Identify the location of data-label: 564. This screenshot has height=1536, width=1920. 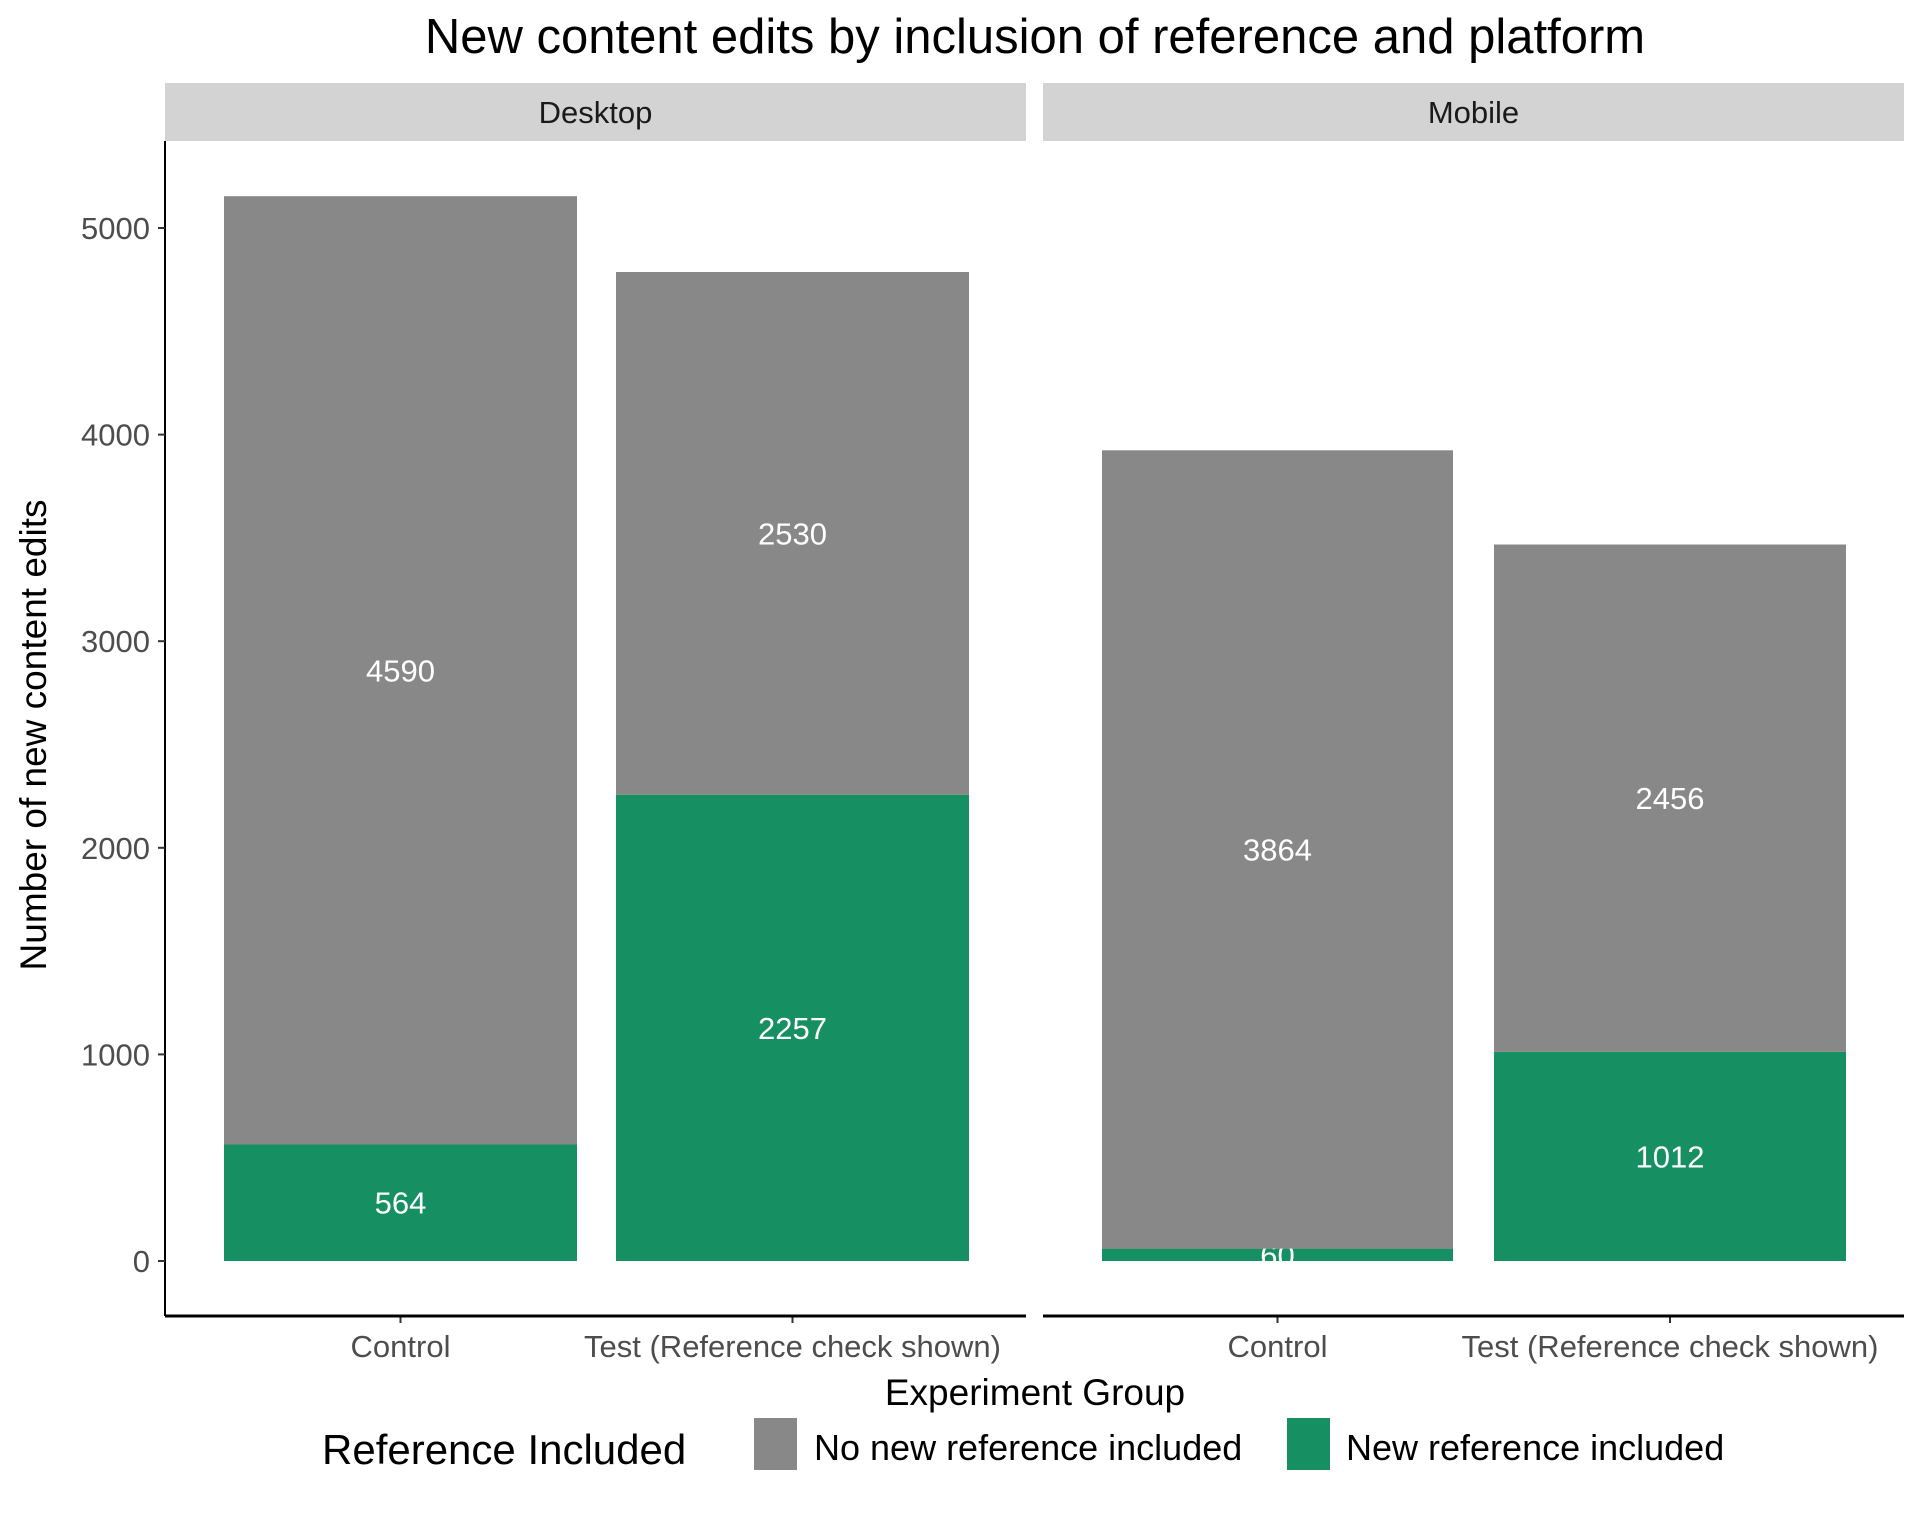
(401, 1203).